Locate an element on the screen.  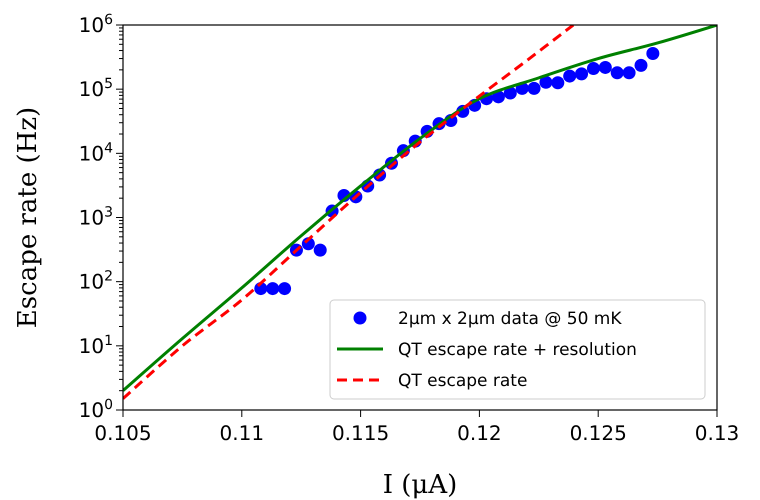
x-tick-label: 0.11 is located at coordinates (242, 433).